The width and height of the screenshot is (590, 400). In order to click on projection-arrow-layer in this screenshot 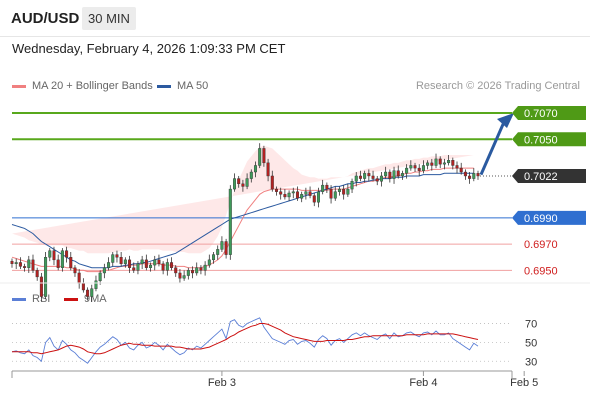, I will do `click(496, 144)`.